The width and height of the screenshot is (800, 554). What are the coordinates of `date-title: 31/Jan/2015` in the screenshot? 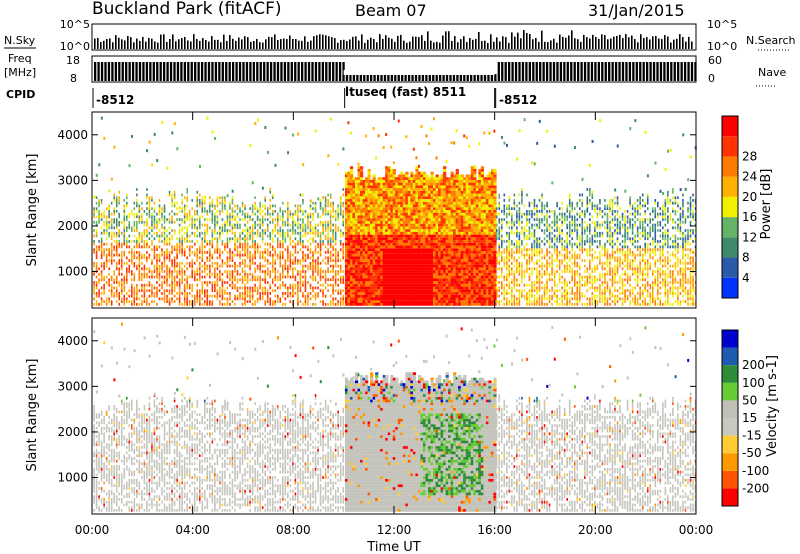 It's located at (636, 10).